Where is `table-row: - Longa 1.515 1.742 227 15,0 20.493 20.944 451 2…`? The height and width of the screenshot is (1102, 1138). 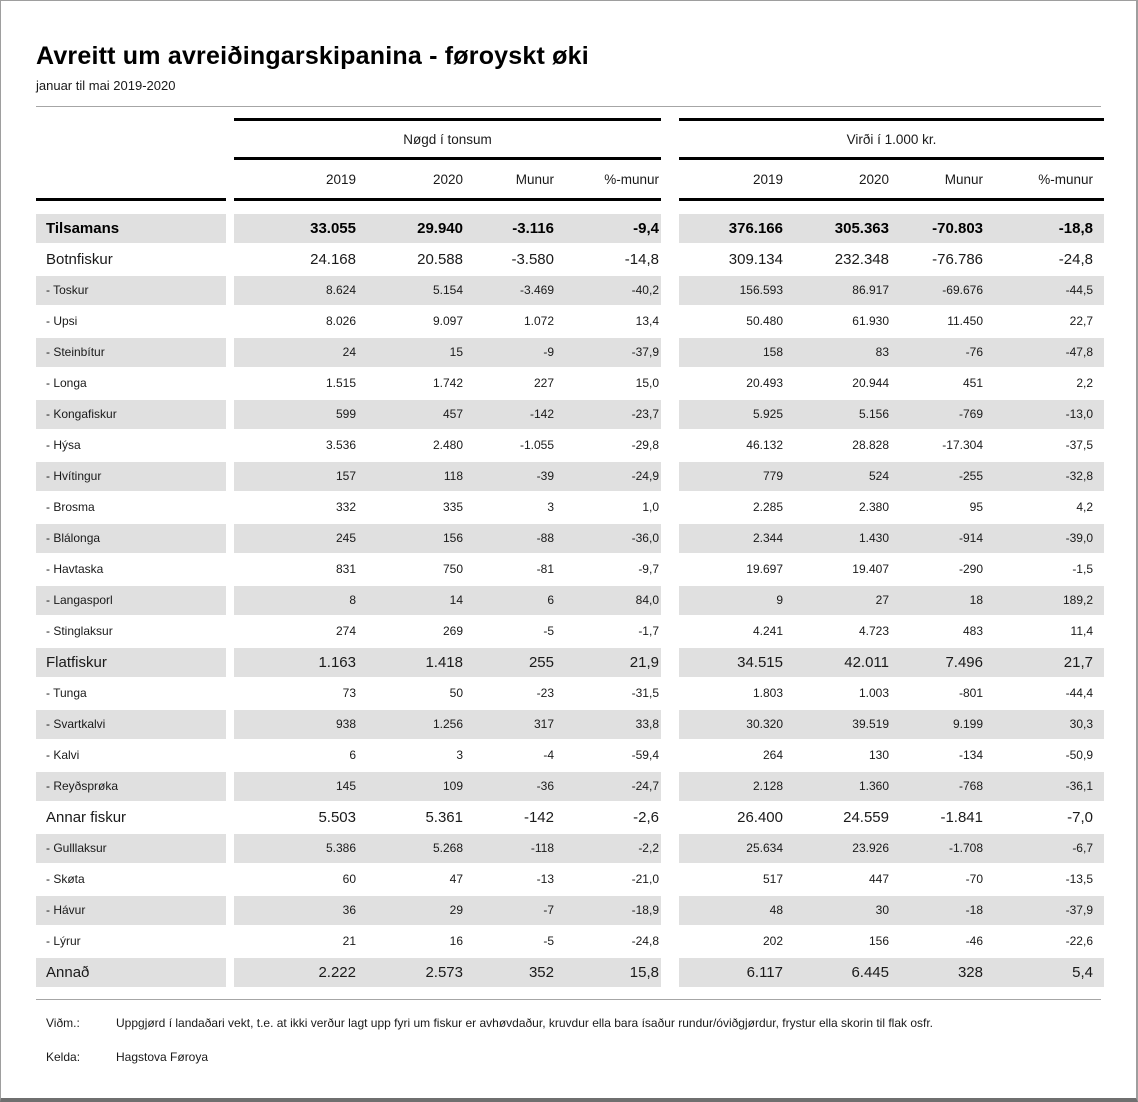
table-row: - Longa 1.515 1.742 227 15,0 20.493 20.944 451 2… is located at coordinates (568, 383).